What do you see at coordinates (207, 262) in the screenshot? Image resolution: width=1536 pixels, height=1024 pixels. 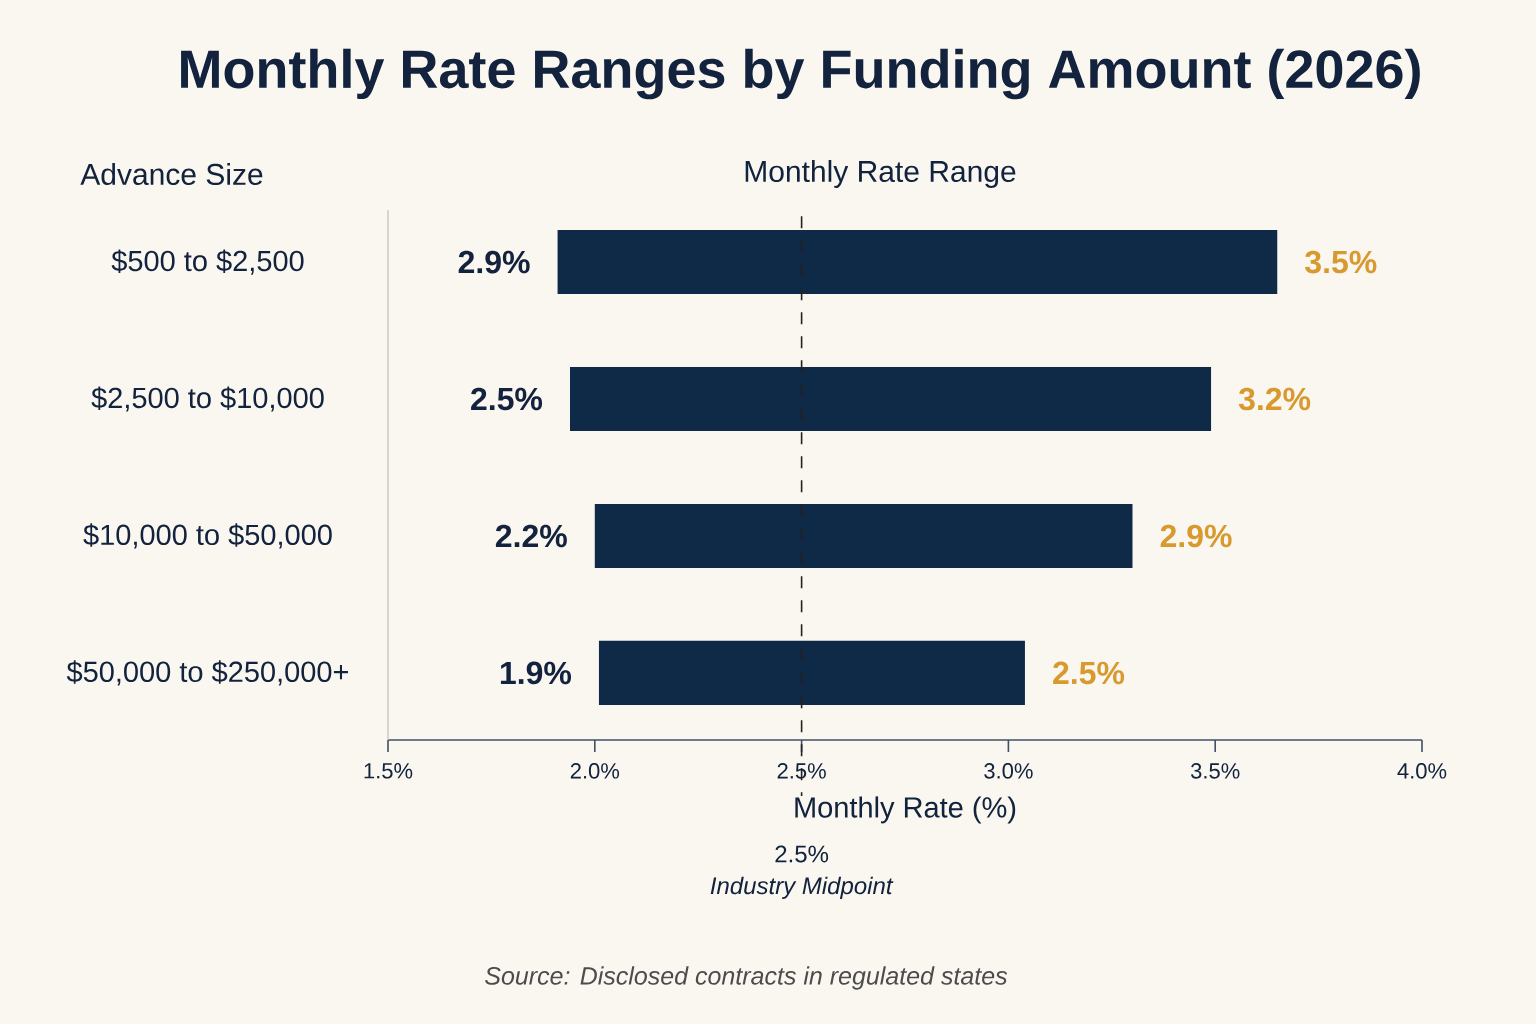 I see `y-tick-label: $500 to $2,500` at bounding box center [207, 262].